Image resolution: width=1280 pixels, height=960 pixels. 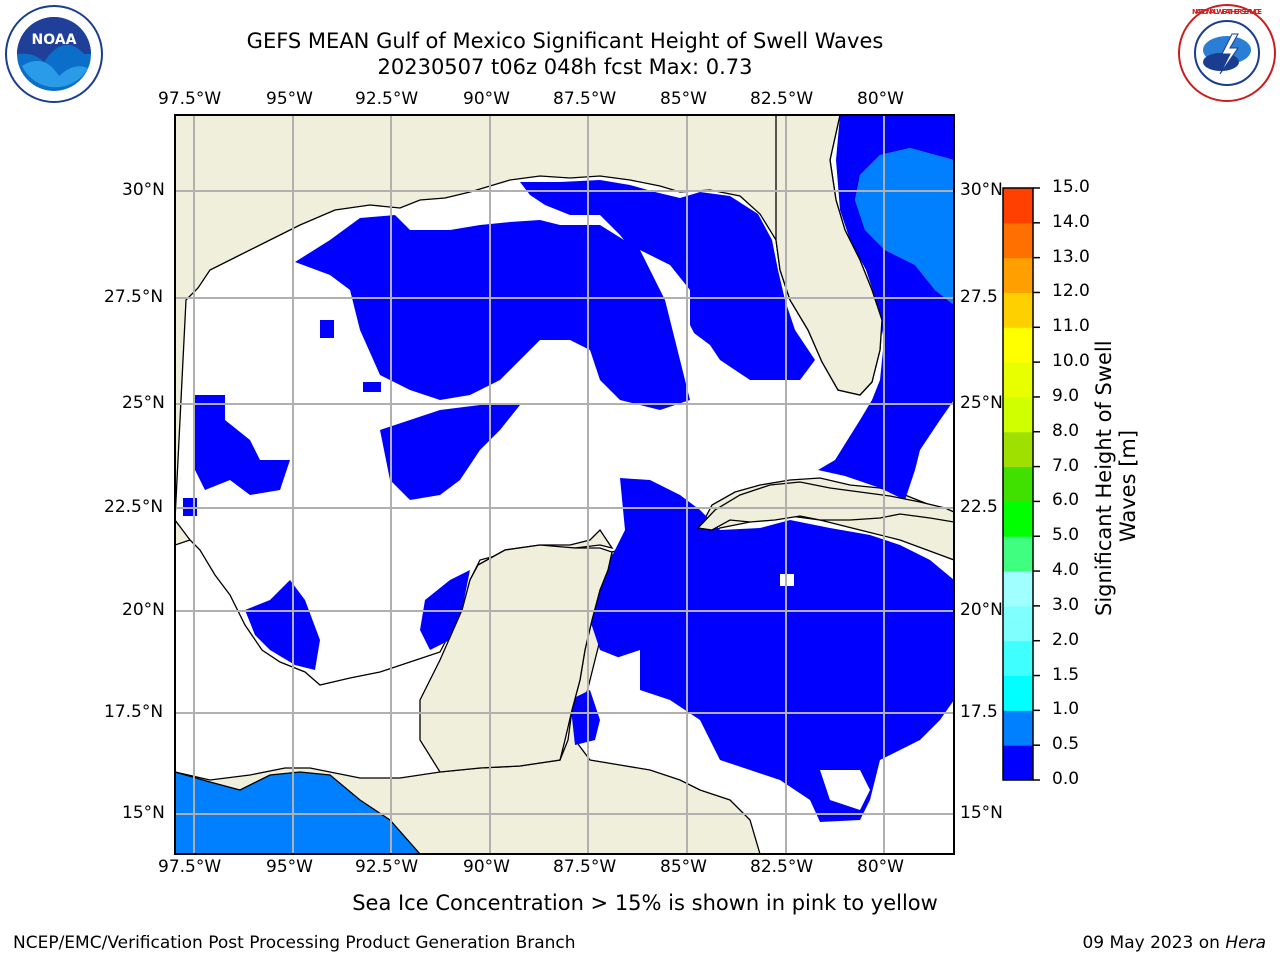 I want to click on lon-label-top-7: 82.5°W, so click(x=782, y=99).